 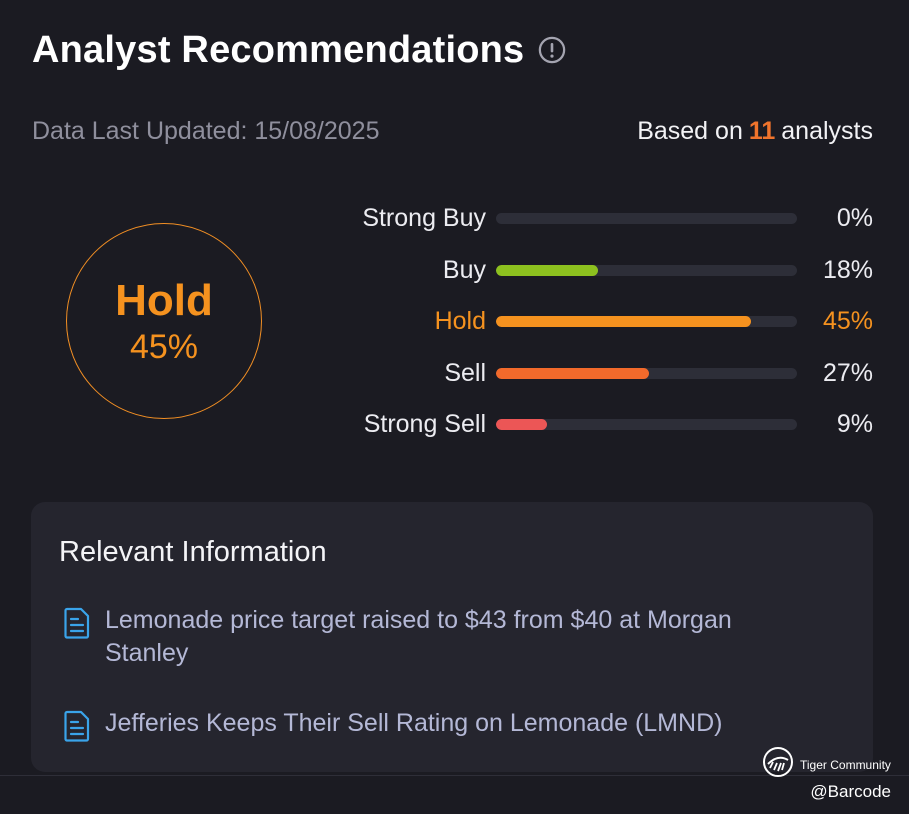 I want to click on rating-row-buy: Buy 18%, so click(x=606, y=270).